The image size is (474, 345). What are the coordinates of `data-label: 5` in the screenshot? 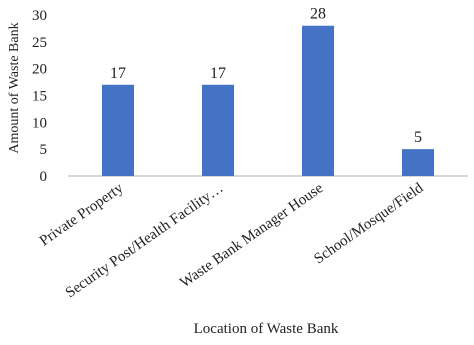 It's located at (418, 137).